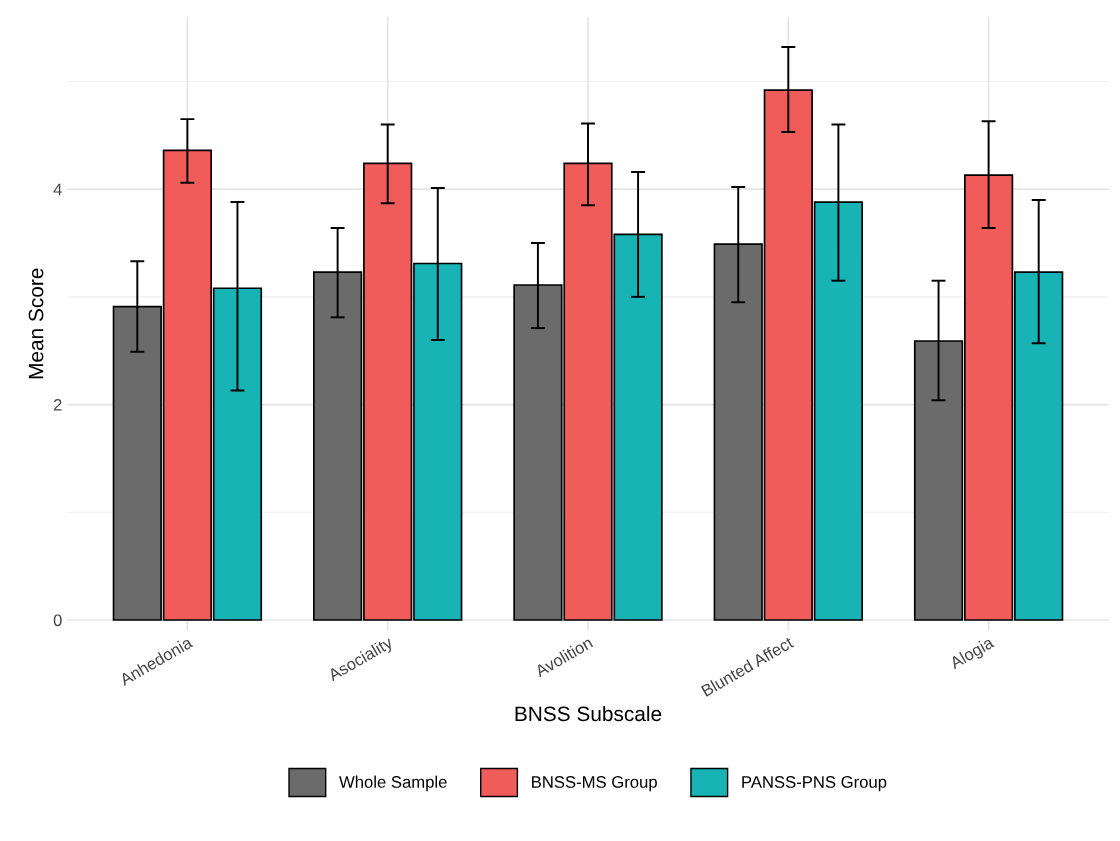  I want to click on legend-label: PANSS-PNS Group, so click(814, 784).